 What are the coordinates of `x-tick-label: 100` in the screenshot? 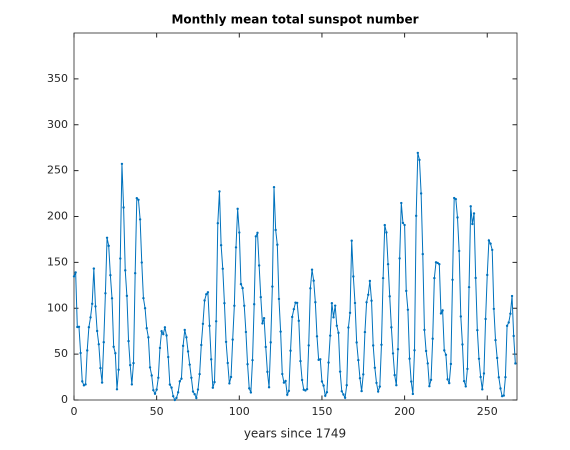 It's located at (239, 411).